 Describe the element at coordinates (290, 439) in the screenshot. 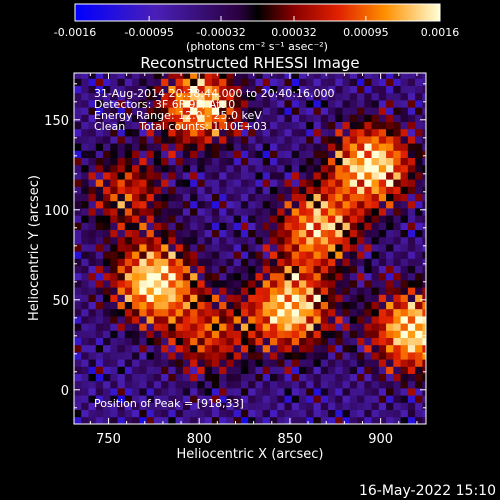

I see `x-tick-label: 850` at that location.